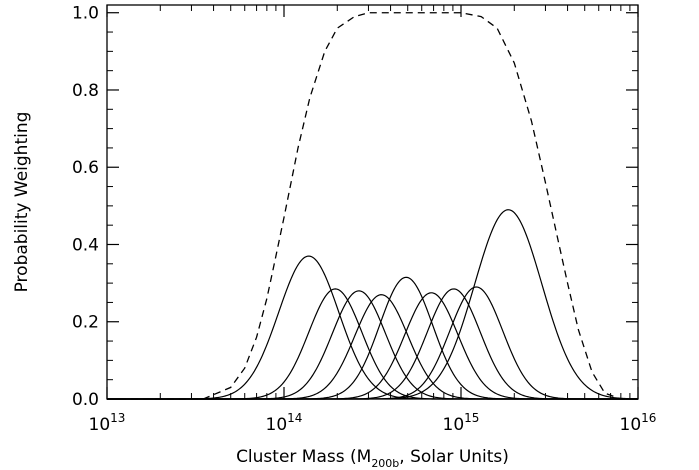  I want to click on x-tick-label: 1014, so click(284, 423).